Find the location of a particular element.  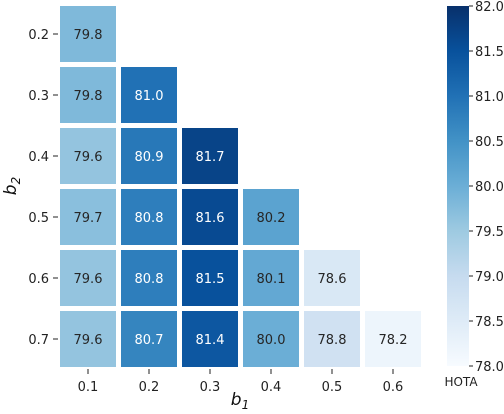

cell-value-label: 78.6 is located at coordinates (332, 279).